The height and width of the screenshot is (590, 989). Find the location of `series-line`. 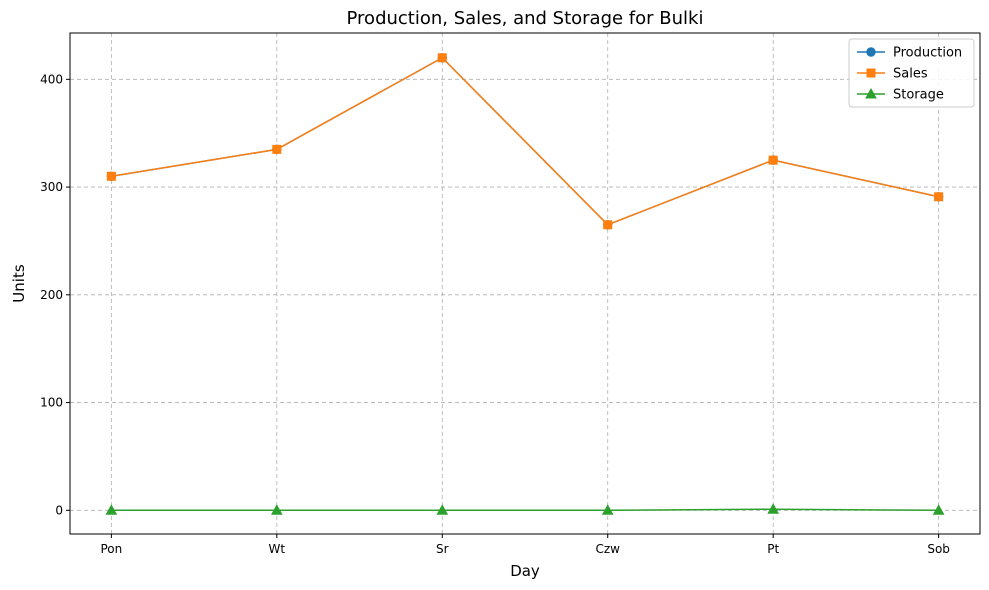

series-line is located at coordinates (525, 510).